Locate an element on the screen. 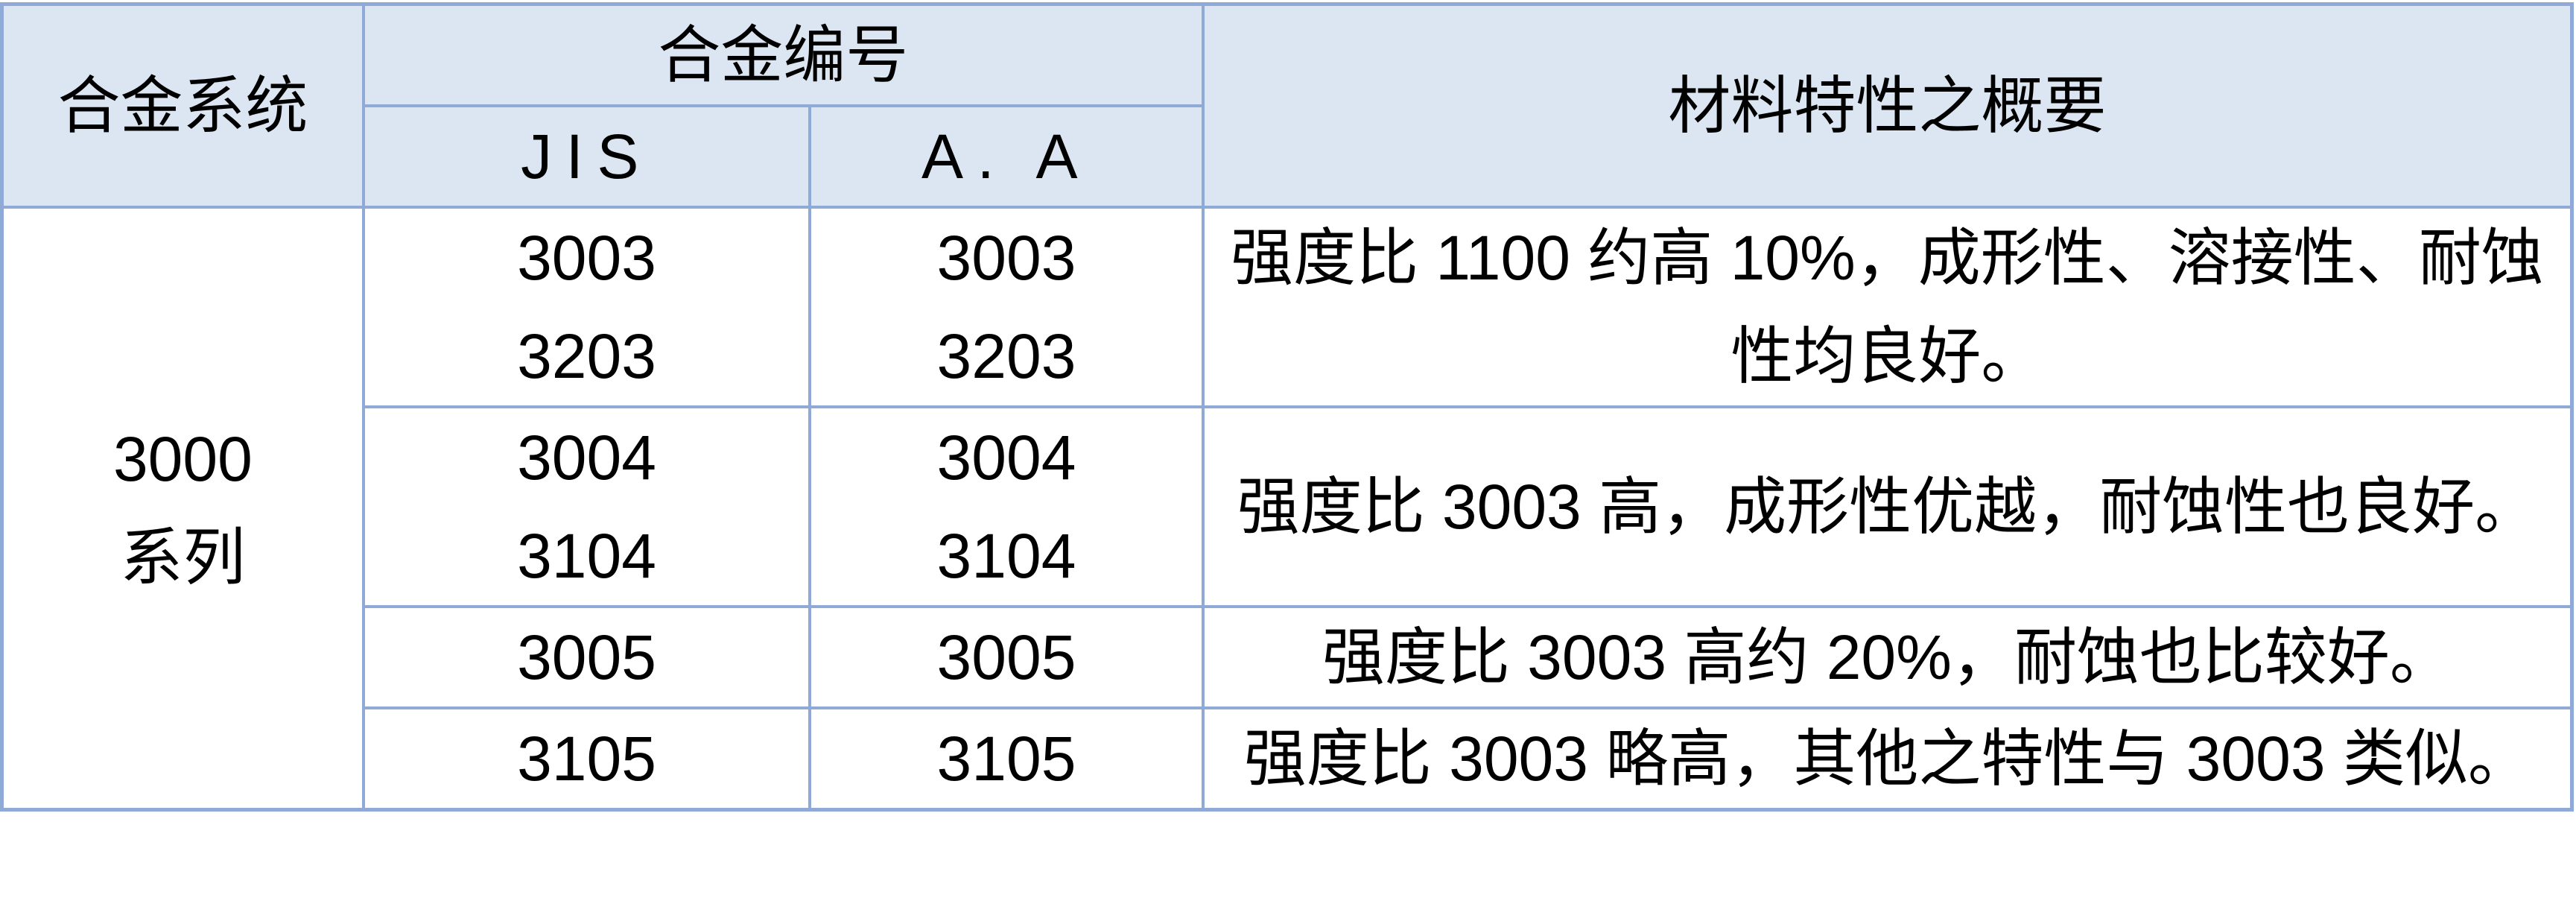 The image size is (2576, 898). header-cell-alloy-system: 合金系统 is located at coordinates (183, 105).